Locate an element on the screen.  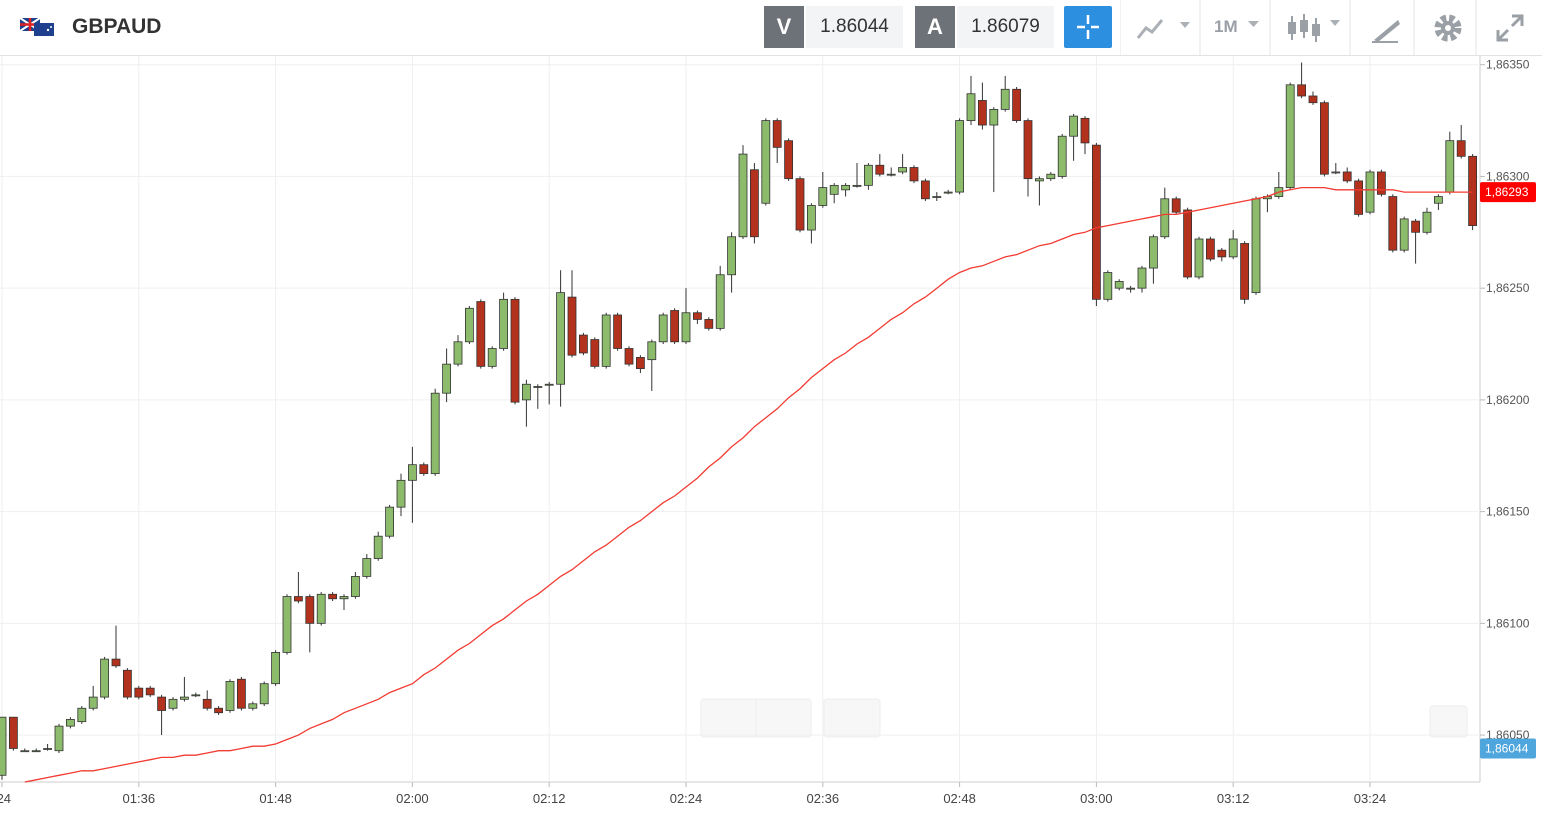
flag-icon is located at coordinates (37, 27).